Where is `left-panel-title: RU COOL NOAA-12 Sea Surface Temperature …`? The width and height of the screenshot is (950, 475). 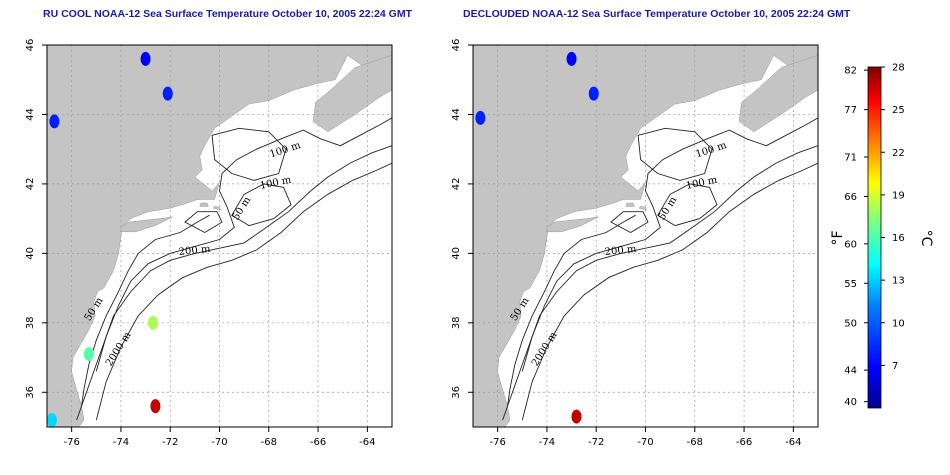 left-panel-title: RU COOL NOAA-12 Sea Surface Temperature … is located at coordinates (227, 14).